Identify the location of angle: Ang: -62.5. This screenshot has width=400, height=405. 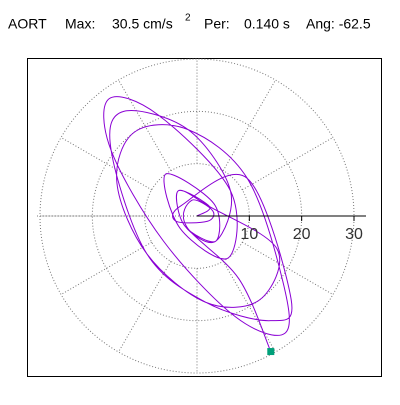
(338, 24).